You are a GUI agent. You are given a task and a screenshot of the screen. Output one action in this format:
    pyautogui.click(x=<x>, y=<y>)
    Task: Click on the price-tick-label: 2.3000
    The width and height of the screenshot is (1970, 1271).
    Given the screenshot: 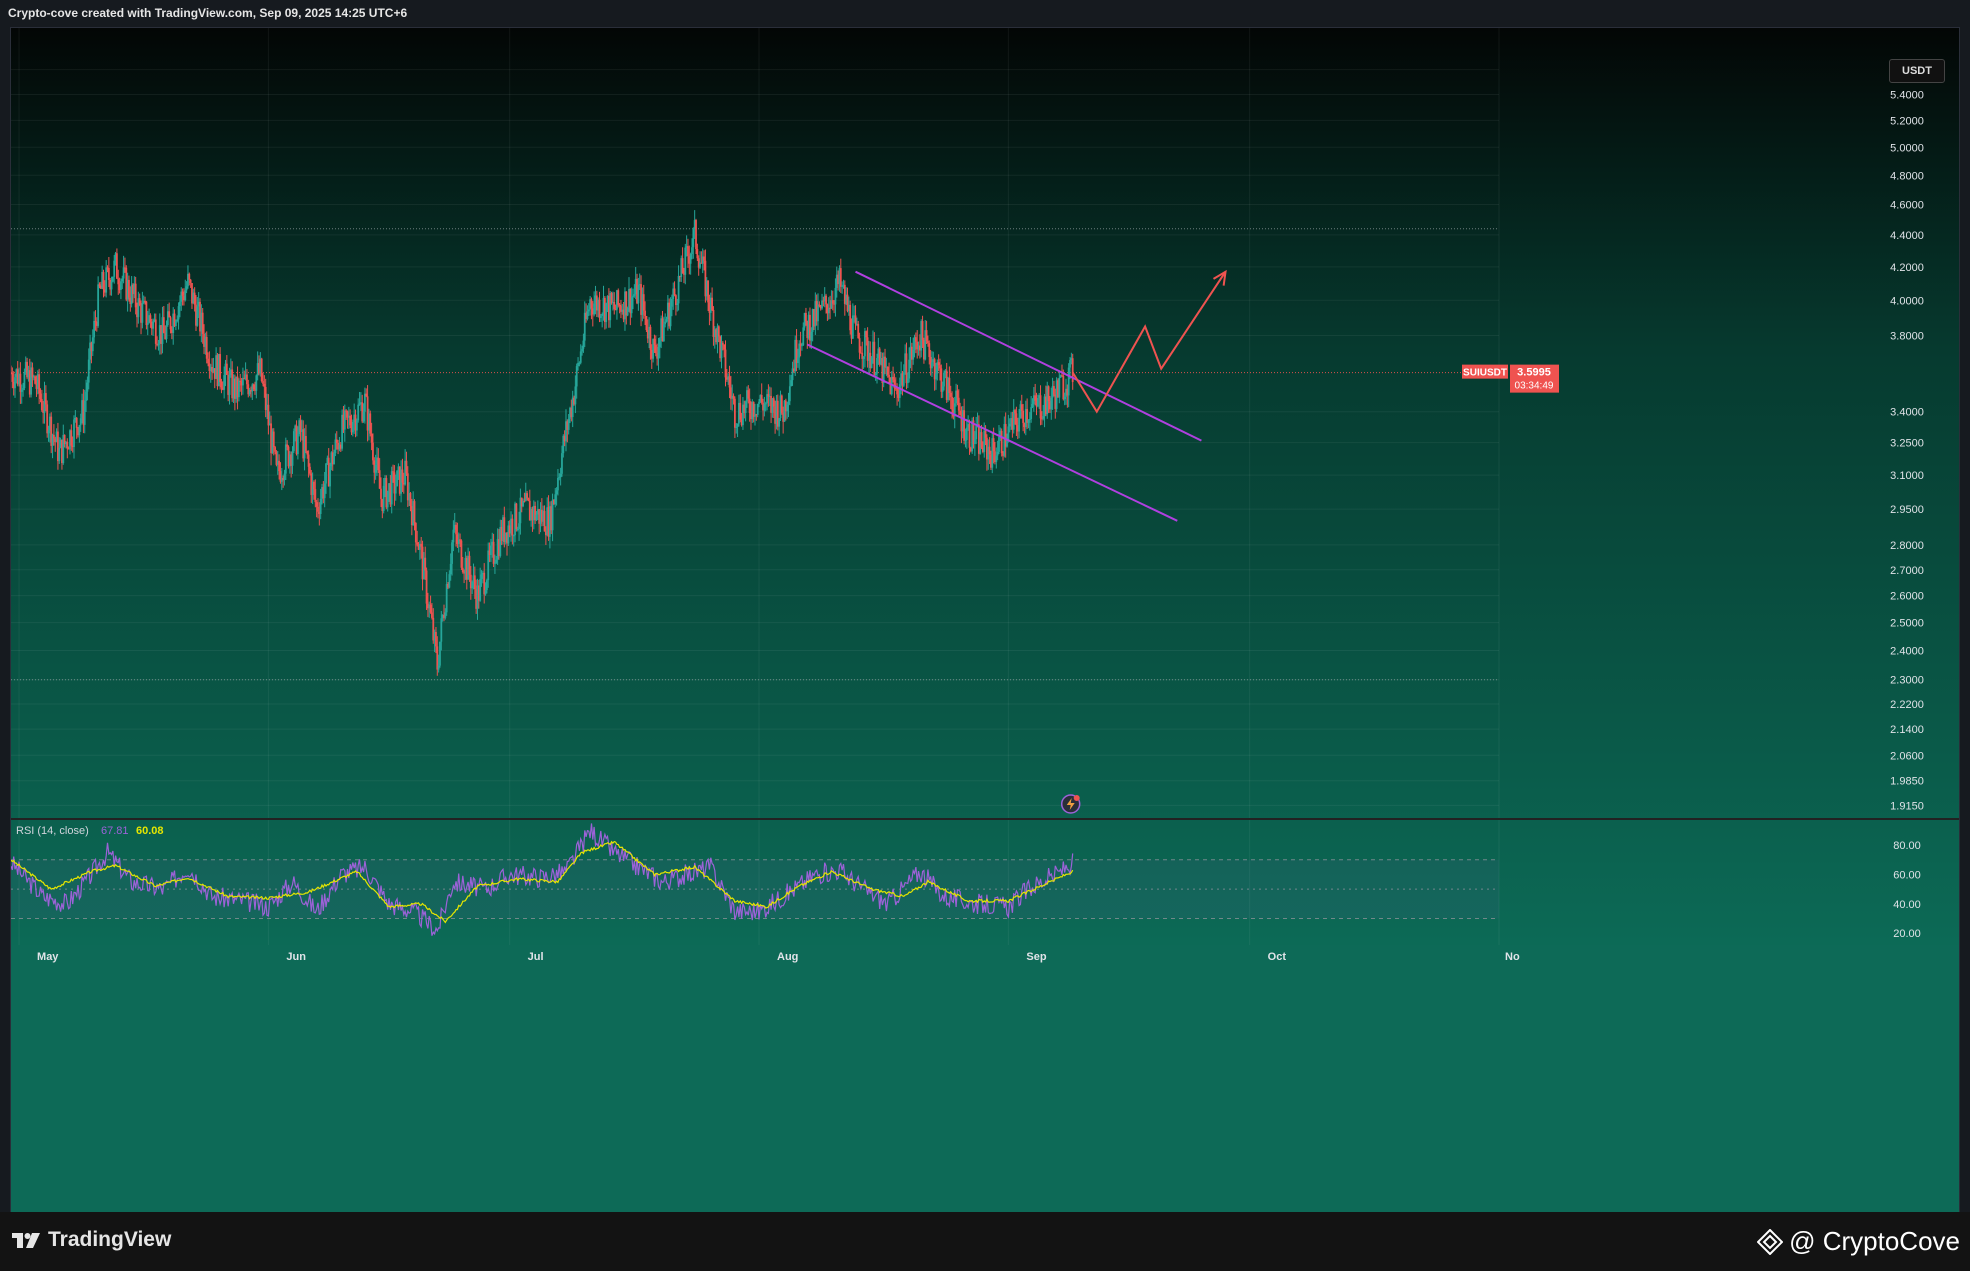 What is the action you would take?
    pyautogui.click(x=1907, y=681)
    